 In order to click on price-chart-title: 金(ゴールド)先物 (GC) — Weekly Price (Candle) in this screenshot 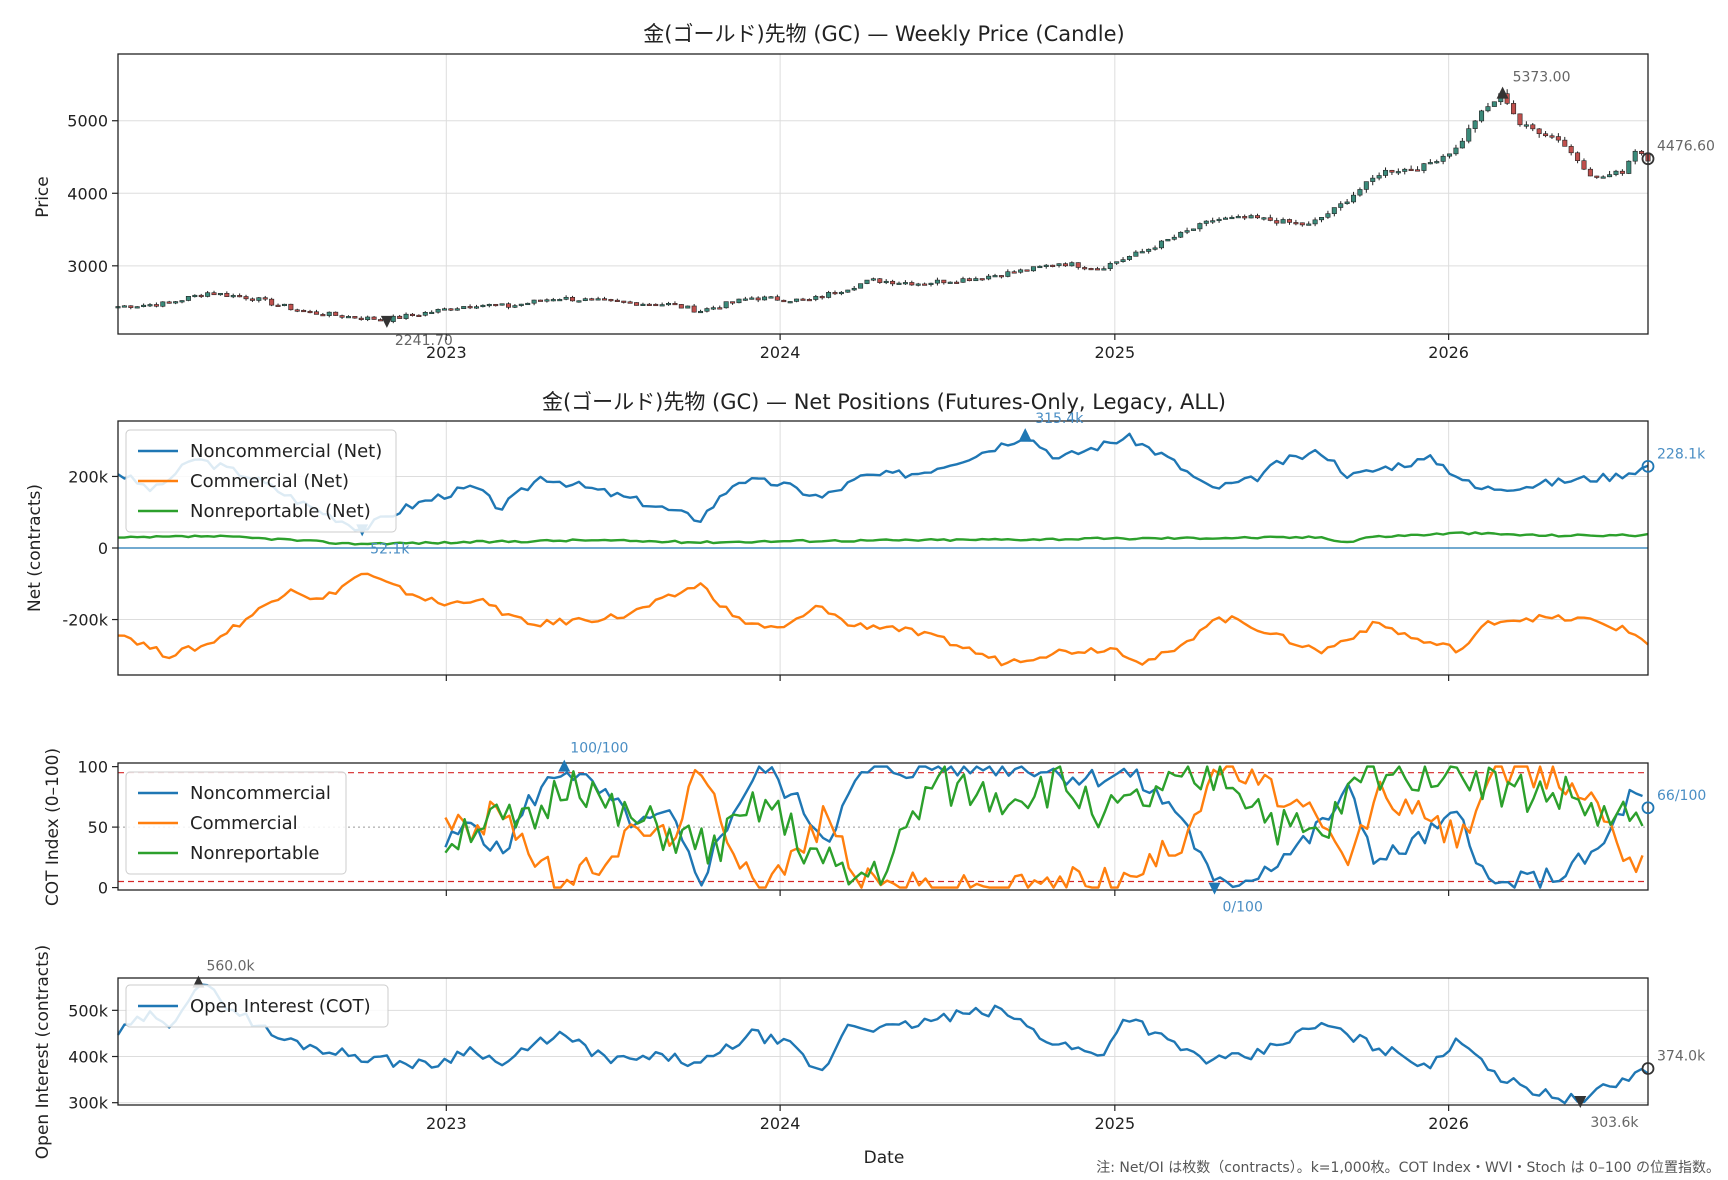, I will do `click(883, 34)`.